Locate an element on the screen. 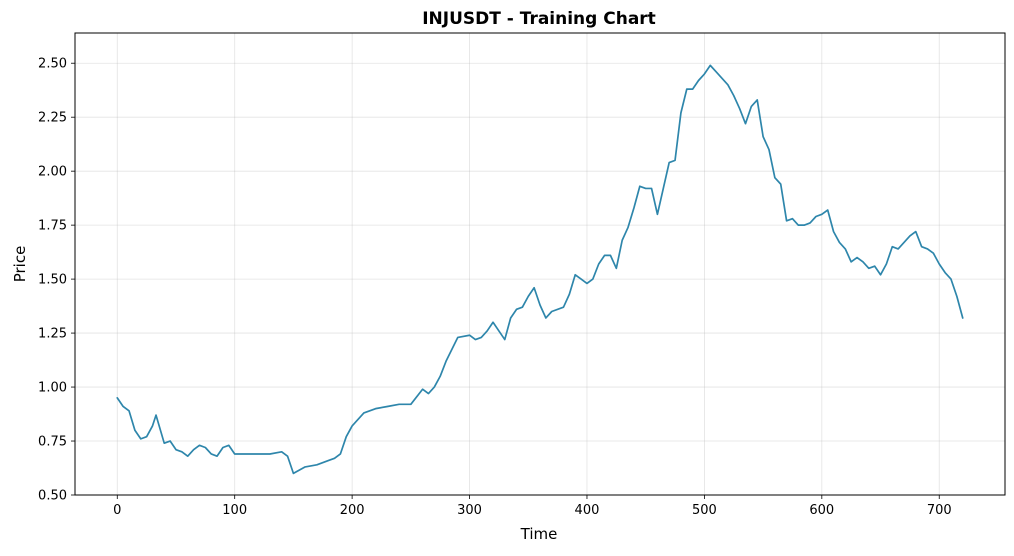  x-tick-label: 300 is located at coordinates (469, 510).